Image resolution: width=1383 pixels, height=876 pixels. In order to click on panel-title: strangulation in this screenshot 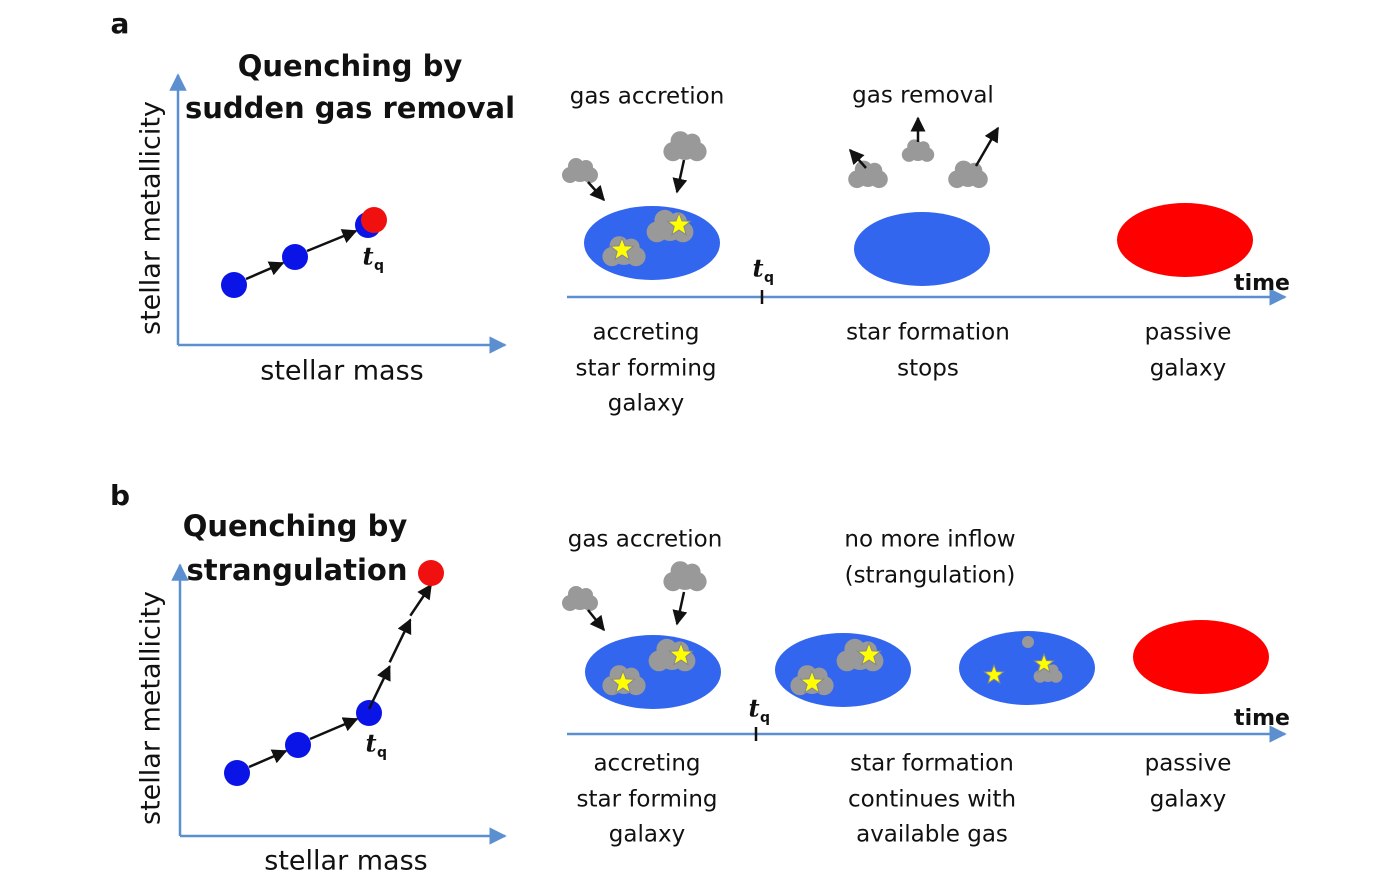, I will do `click(297, 570)`.